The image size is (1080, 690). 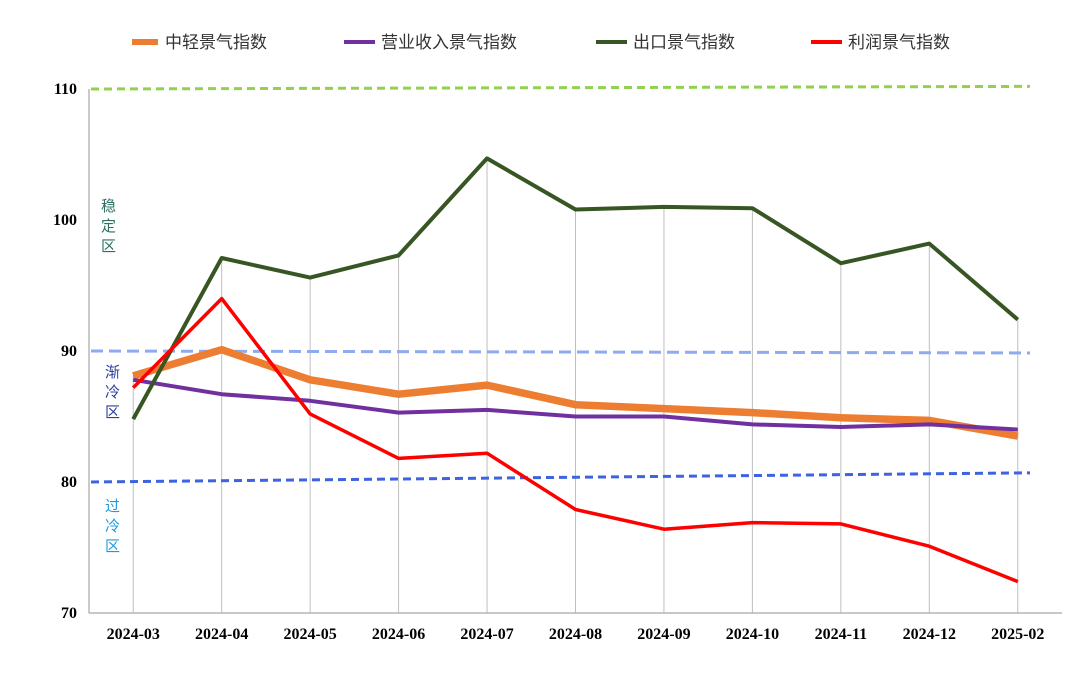 What do you see at coordinates (133, 634) in the screenshot?
I see `x-tick-label: 2024-03` at bounding box center [133, 634].